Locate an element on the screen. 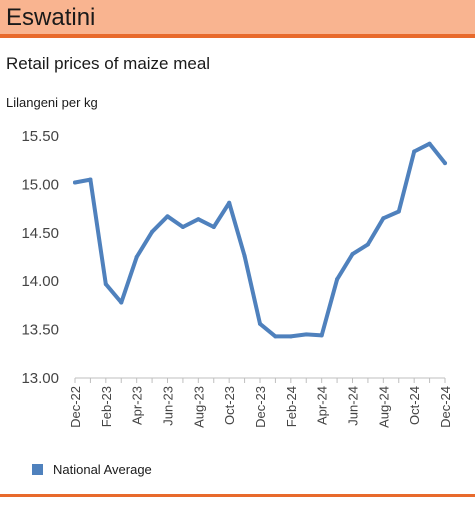 The height and width of the screenshot is (528, 475). chart-title: Retail prices of maize meal is located at coordinates (108, 63).